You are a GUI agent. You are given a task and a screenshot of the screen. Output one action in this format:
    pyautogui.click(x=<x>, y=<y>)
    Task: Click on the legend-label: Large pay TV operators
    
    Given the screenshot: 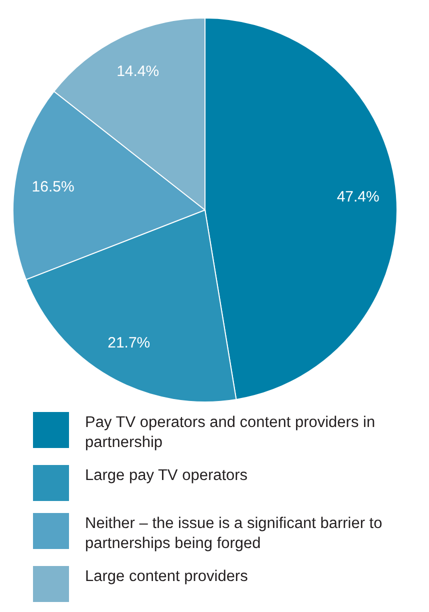 What is the action you would take?
    pyautogui.click(x=166, y=476)
    